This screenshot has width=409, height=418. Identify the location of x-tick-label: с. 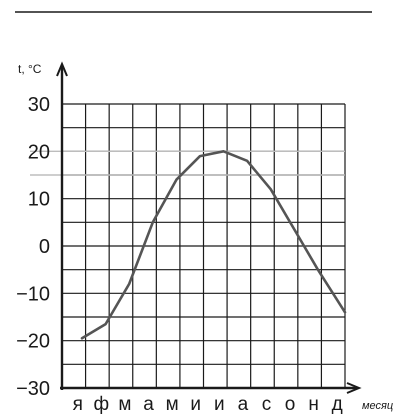
(267, 404).